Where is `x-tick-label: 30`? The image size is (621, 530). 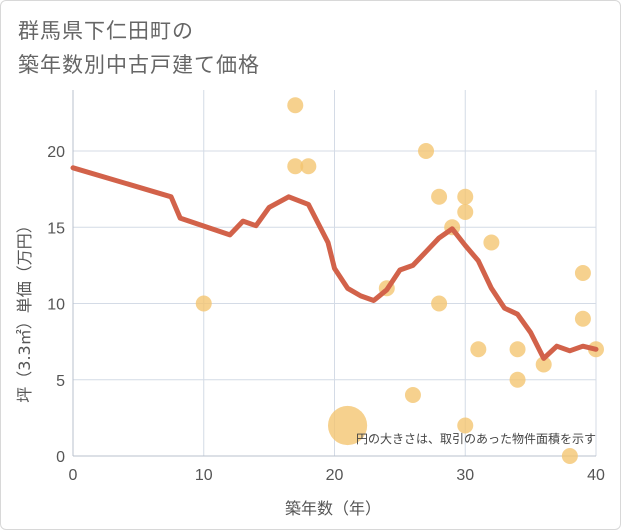 x-tick-label: 30 is located at coordinates (465, 475).